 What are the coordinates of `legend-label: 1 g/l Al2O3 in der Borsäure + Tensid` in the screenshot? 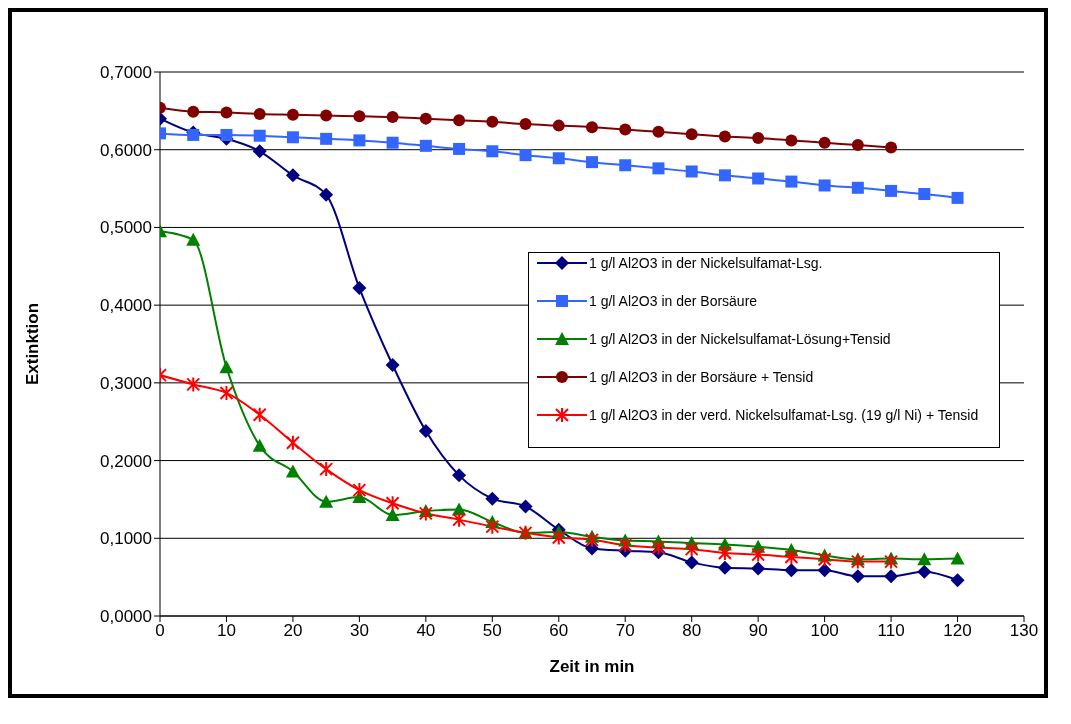 It's located at (701, 377).